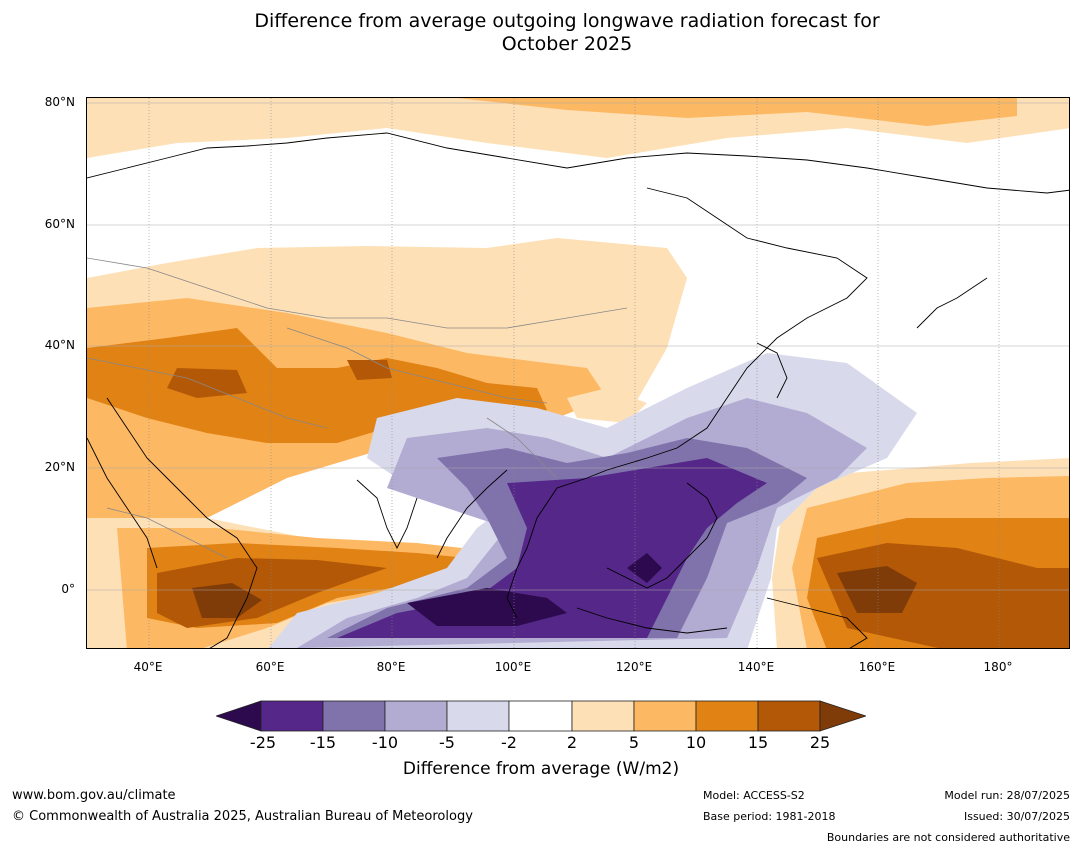 The width and height of the screenshot is (1081, 850). Describe the element at coordinates (607, 405) in the screenshot. I see `anomaly-japan-pale` at that location.